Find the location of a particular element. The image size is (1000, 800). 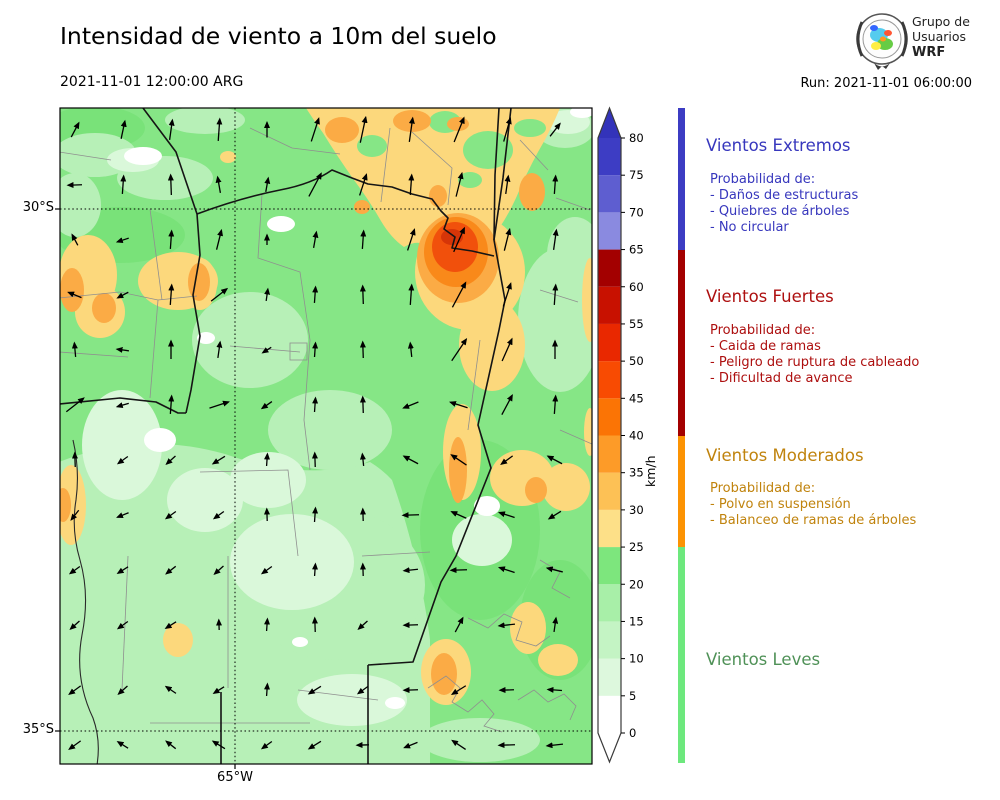

colorbar-tick-label: 0 is located at coordinates (632, 733).